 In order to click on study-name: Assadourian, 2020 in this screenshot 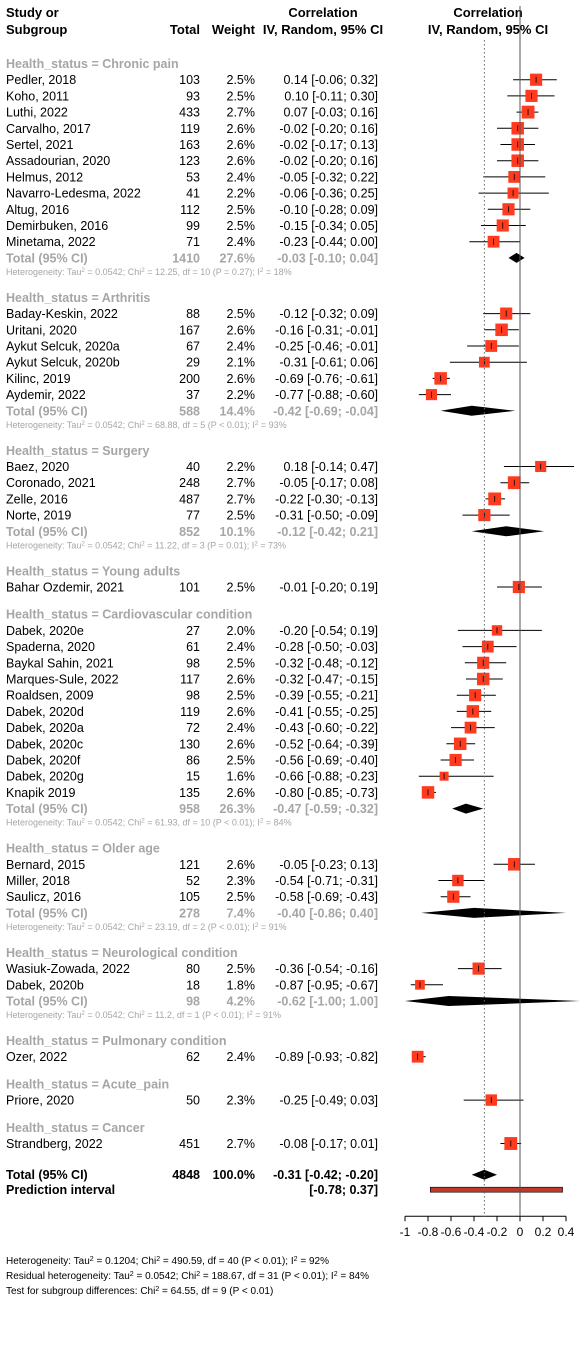, I will do `click(58, 161)`.